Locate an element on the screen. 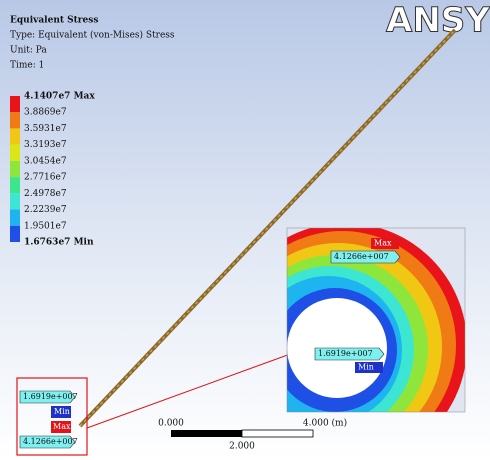 The height and width of the screenshot is (460, 490). zoom-view is located at coordinates (376, 320).